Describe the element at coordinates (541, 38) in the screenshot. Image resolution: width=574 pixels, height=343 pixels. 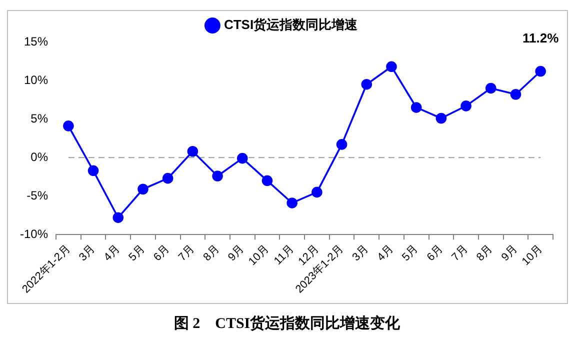
I see `data-label: 11.2%` at that location.